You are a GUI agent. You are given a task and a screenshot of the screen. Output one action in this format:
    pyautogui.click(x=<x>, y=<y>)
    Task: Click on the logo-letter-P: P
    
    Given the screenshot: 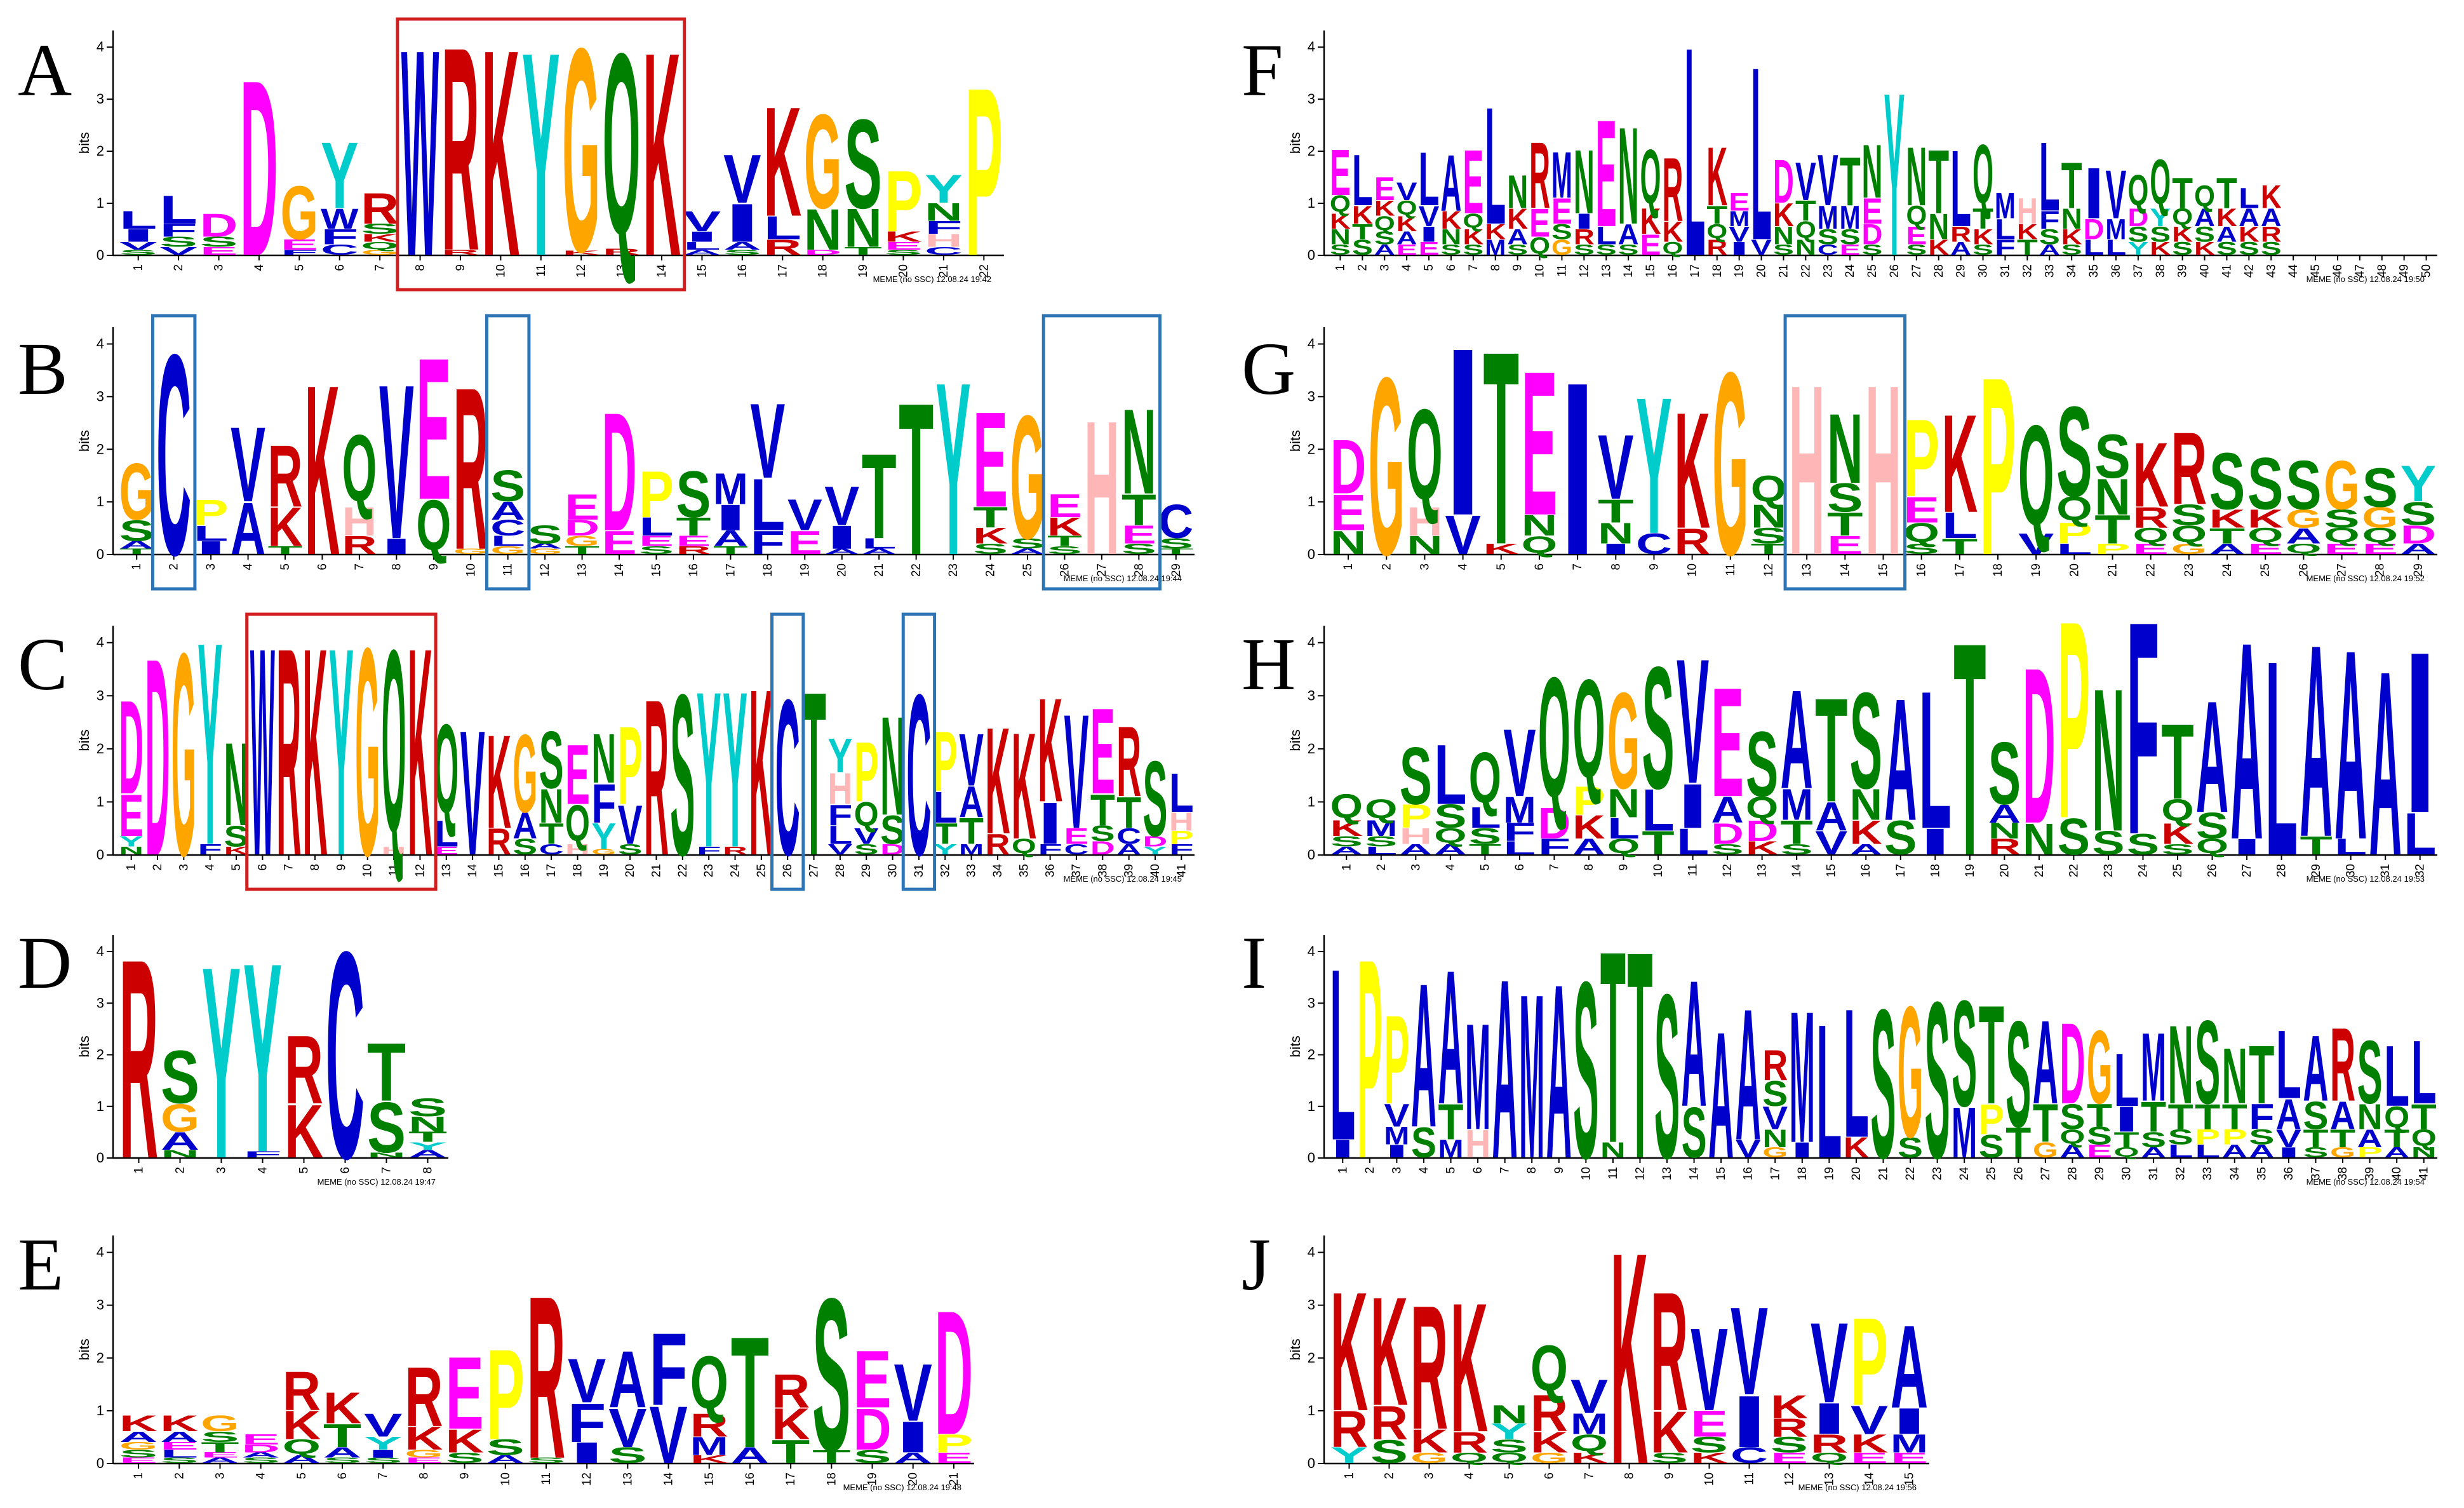 What is the action you would take?
    pyautogui.click(x=211, y=512)
    